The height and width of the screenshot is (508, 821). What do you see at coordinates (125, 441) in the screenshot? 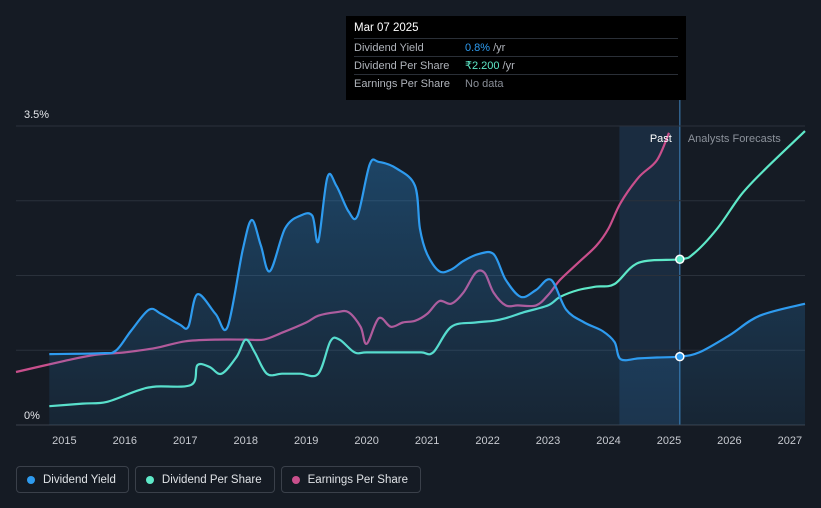
I see `x-tick-label: 2016` at bounding box center [125, 441].